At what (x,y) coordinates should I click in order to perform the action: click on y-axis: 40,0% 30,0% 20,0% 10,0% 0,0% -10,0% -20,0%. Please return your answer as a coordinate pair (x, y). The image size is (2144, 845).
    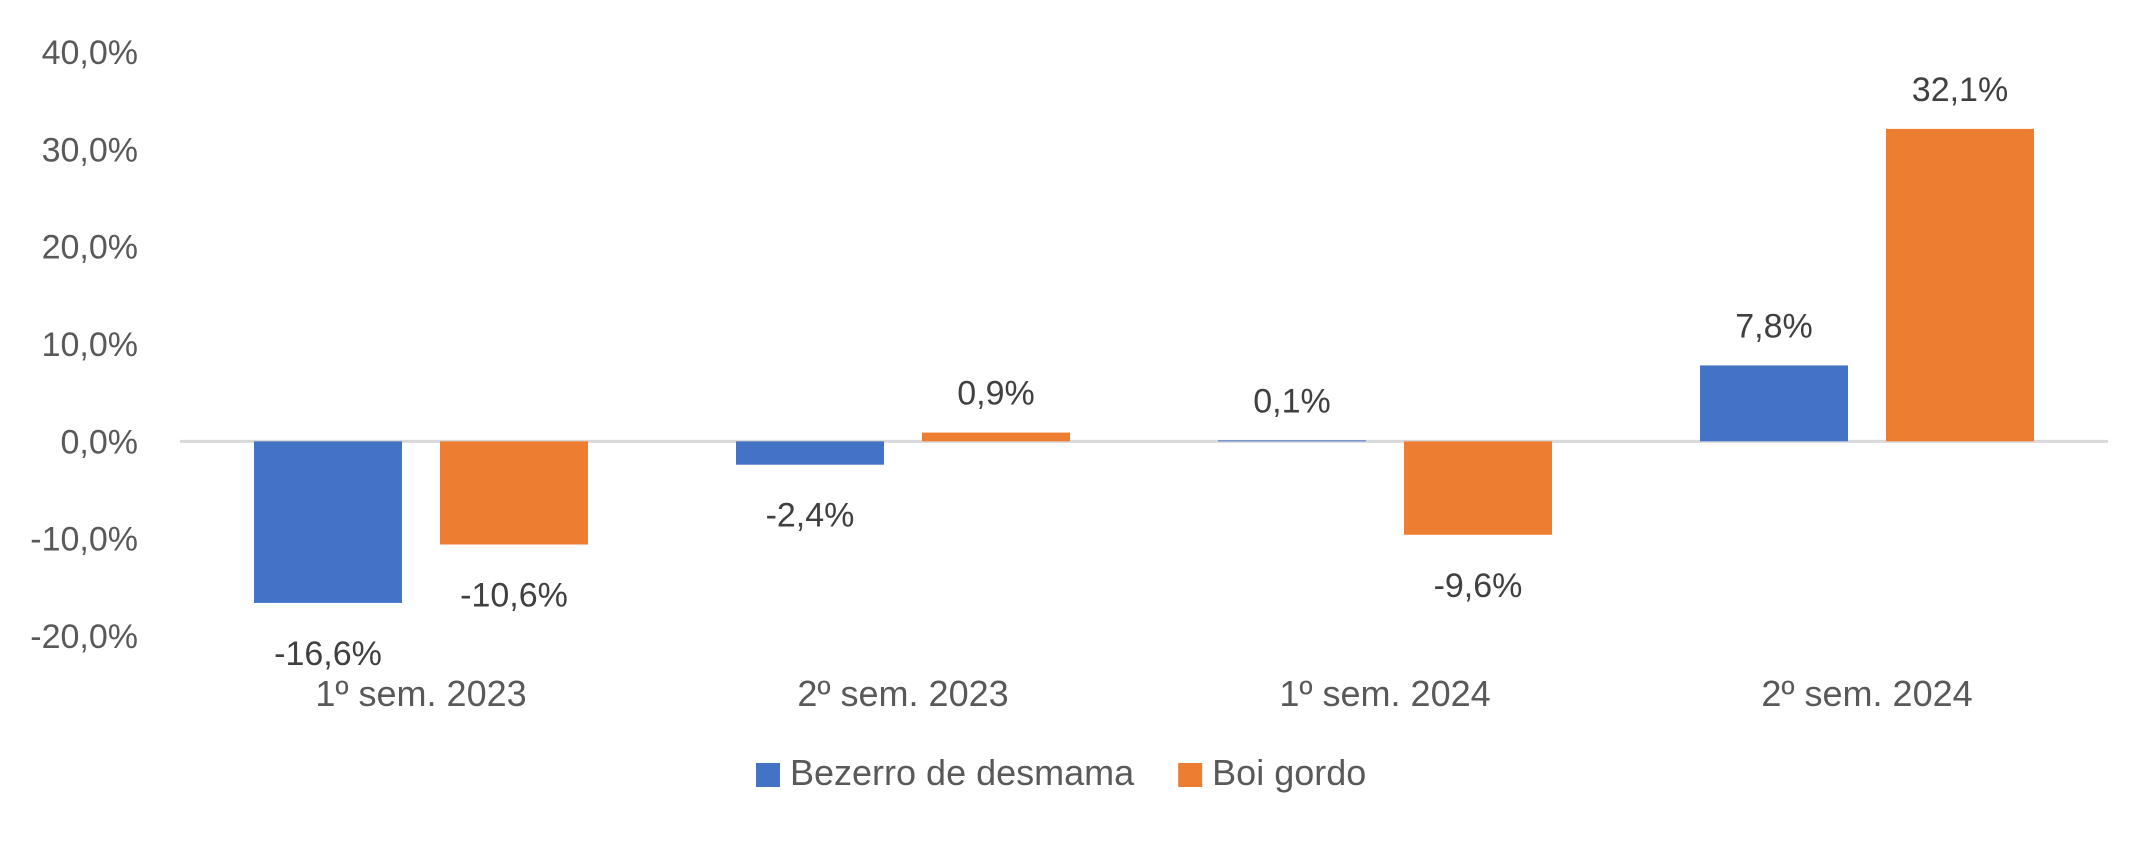
    Looking at the image, I should click on (84, 345).